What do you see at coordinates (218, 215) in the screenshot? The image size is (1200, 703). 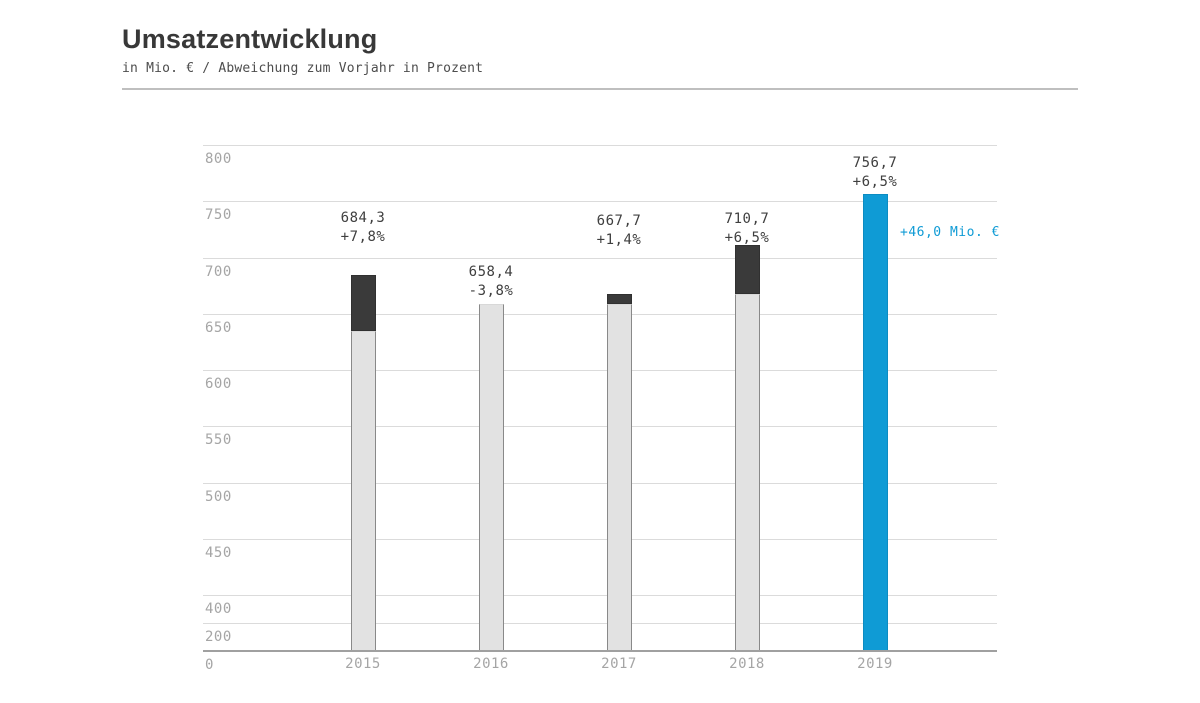 I see `y-axis-label: 750` at bounding box center [218, 215].